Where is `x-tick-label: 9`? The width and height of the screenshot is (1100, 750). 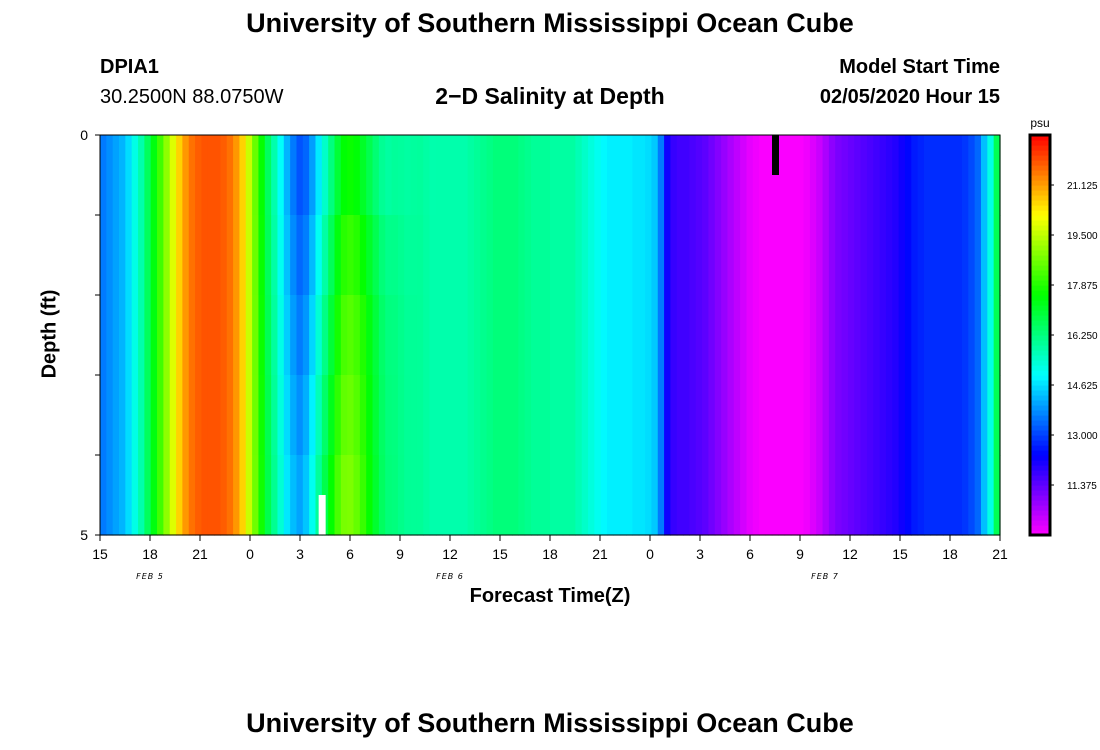 x-tick-label: 9 is located at coordinates (400, 554).